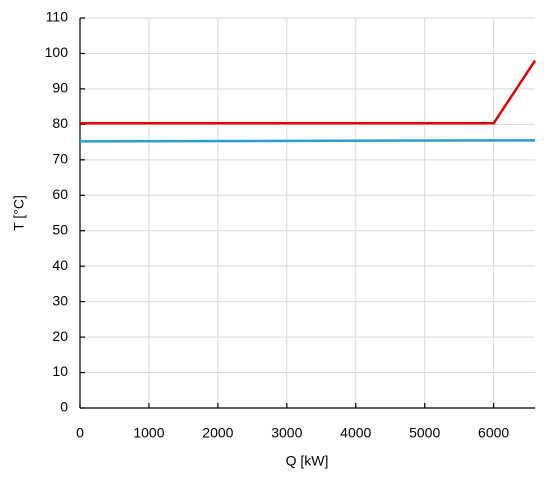 The width and height of the screenshot is (550, 478). Describe the element at coordinates (217, 433) in the screenshot. I see `x-tick-label: 2000` at that location.